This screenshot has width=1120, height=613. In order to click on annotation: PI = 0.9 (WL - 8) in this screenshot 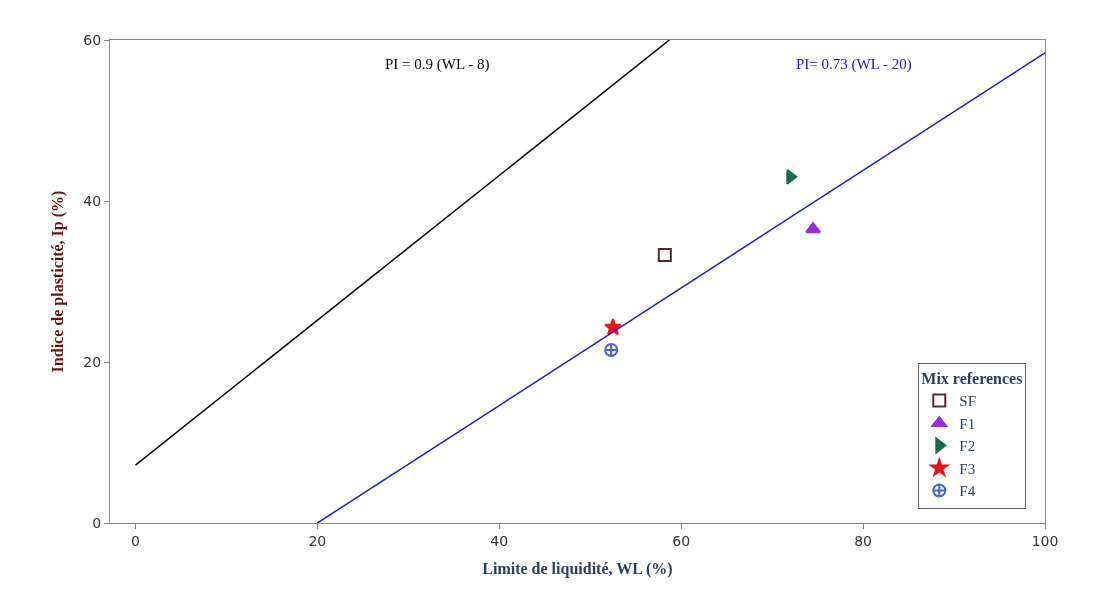, I will do `click(437, 64)`.